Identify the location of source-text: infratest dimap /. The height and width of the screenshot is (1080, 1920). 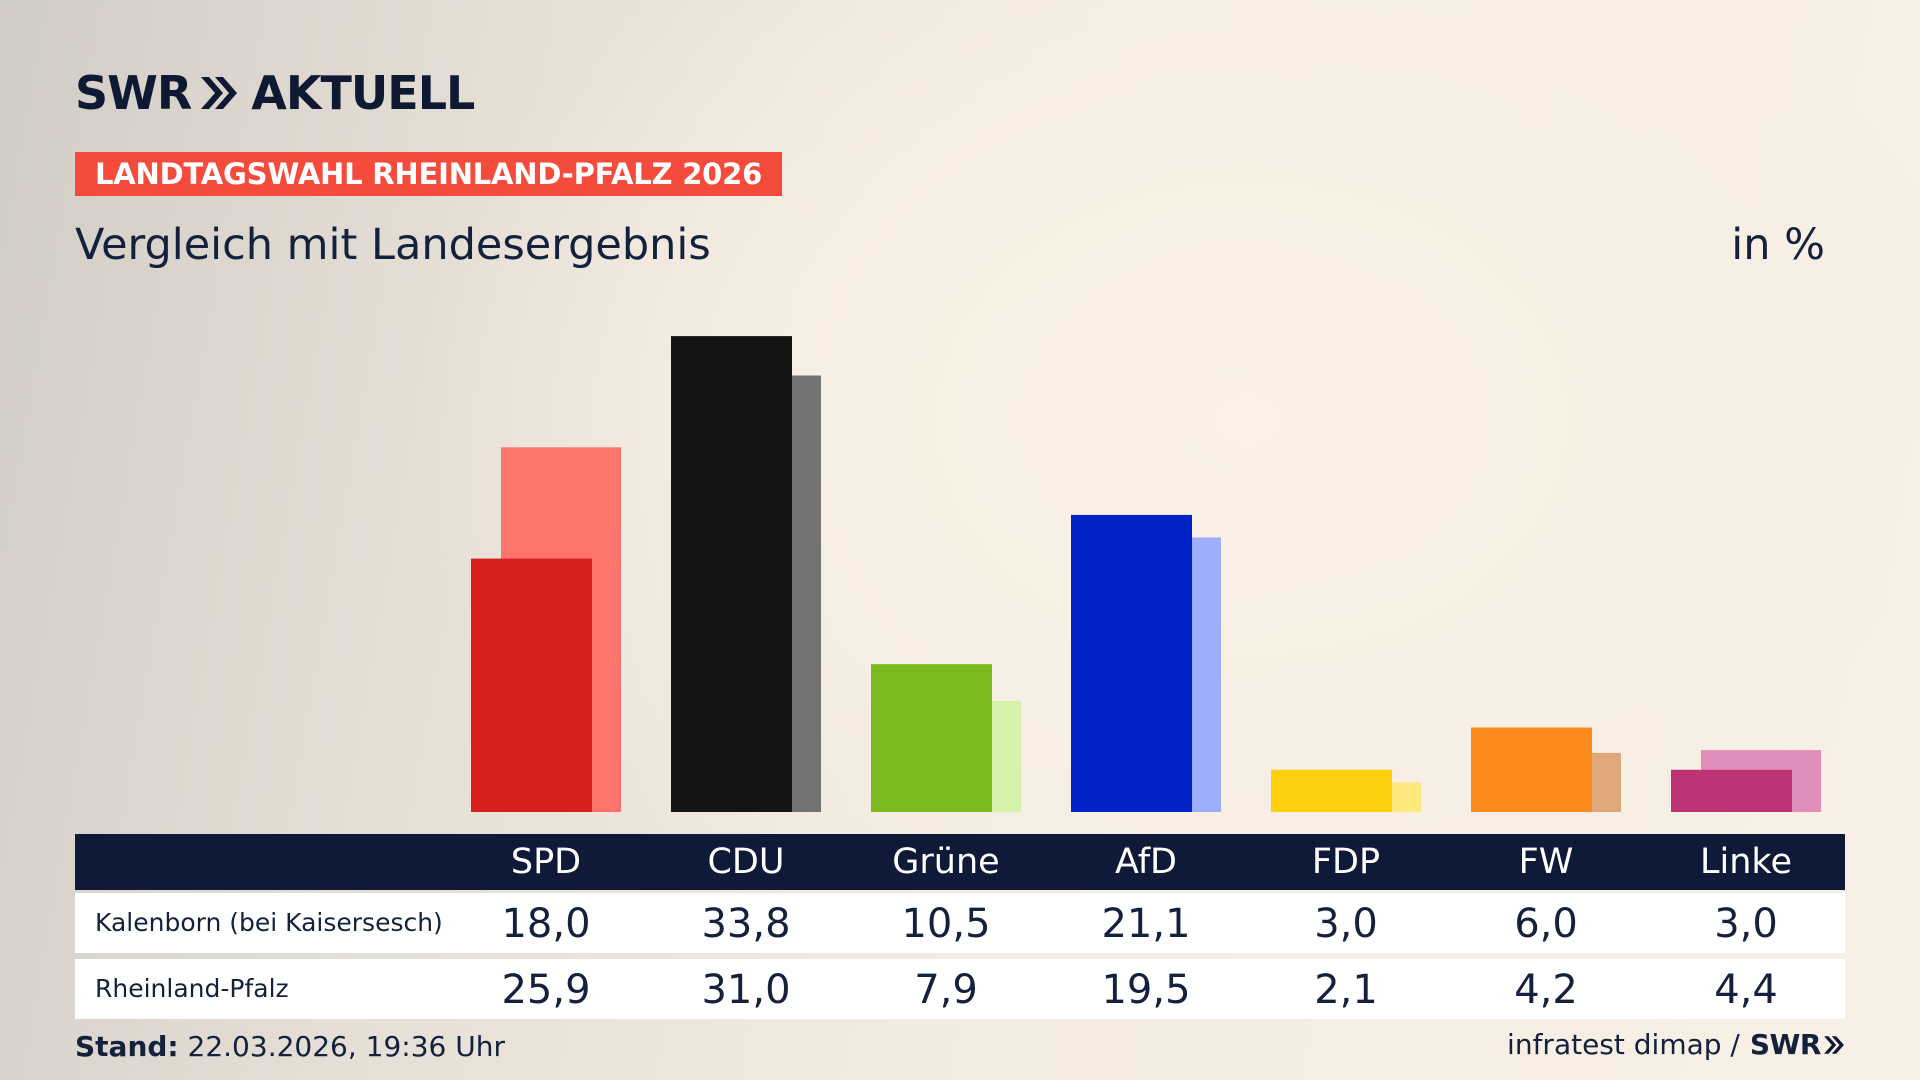
(1623, 1044).